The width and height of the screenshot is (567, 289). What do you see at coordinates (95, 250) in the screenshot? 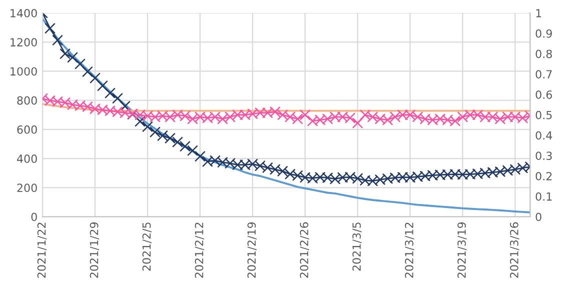
I see `x-tick-label: 2021/1/29` at bounding box center [95, 250].